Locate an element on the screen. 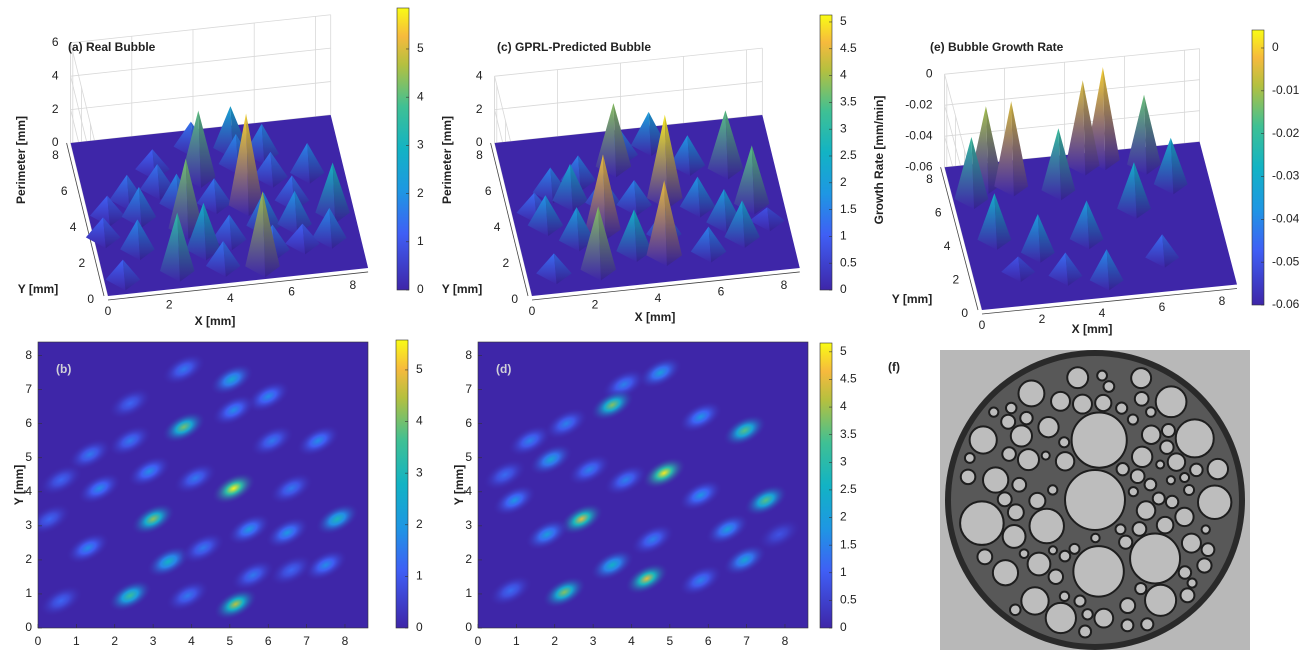 This screenshot has width=1306, height=650. x-tick-label: 6 is located at coordinates (721, 291).